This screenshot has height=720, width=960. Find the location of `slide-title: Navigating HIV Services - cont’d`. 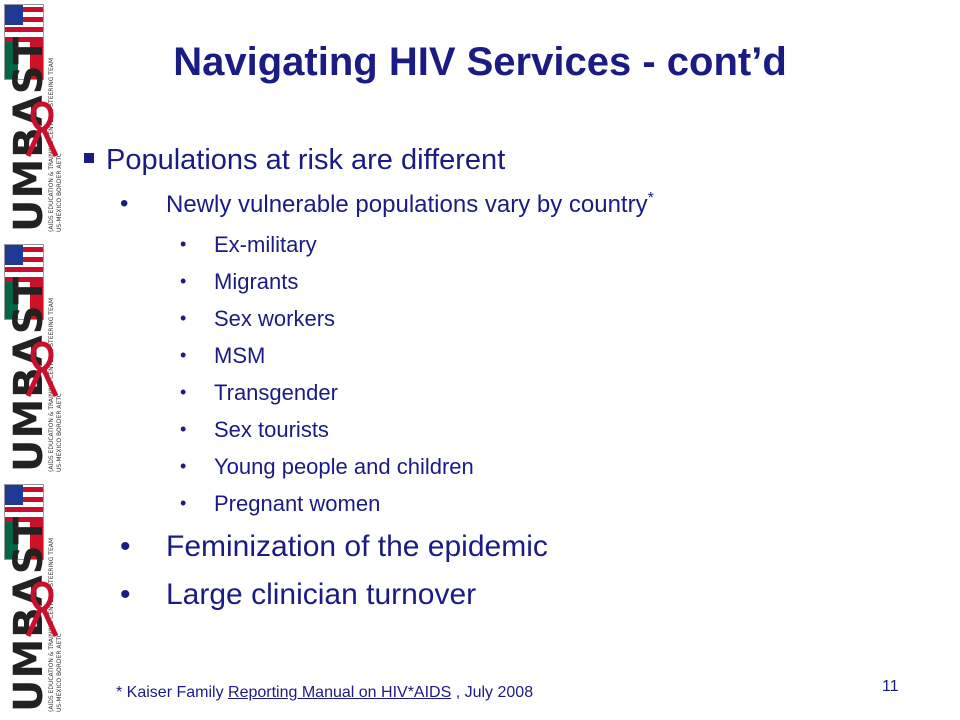

slide-title: Navigating HIV Services - cont’d is located at coordinates (480, 62).